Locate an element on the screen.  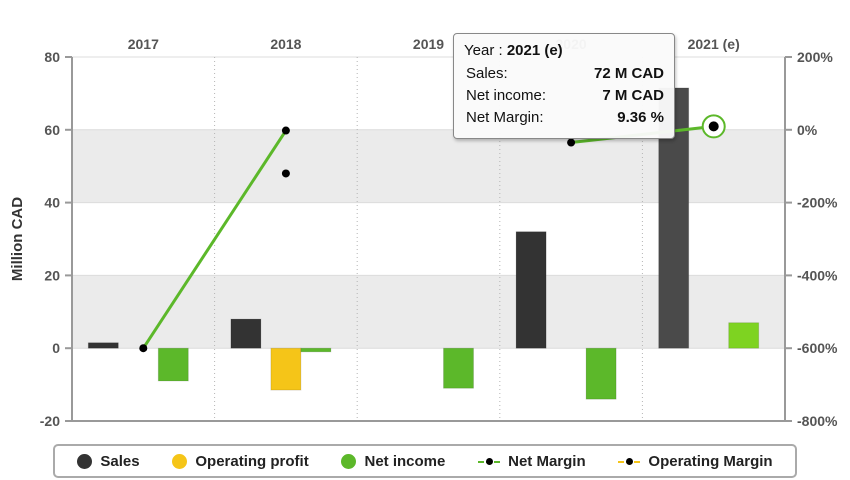
legend-swatch-net-income is located at coordinates (349, 461).